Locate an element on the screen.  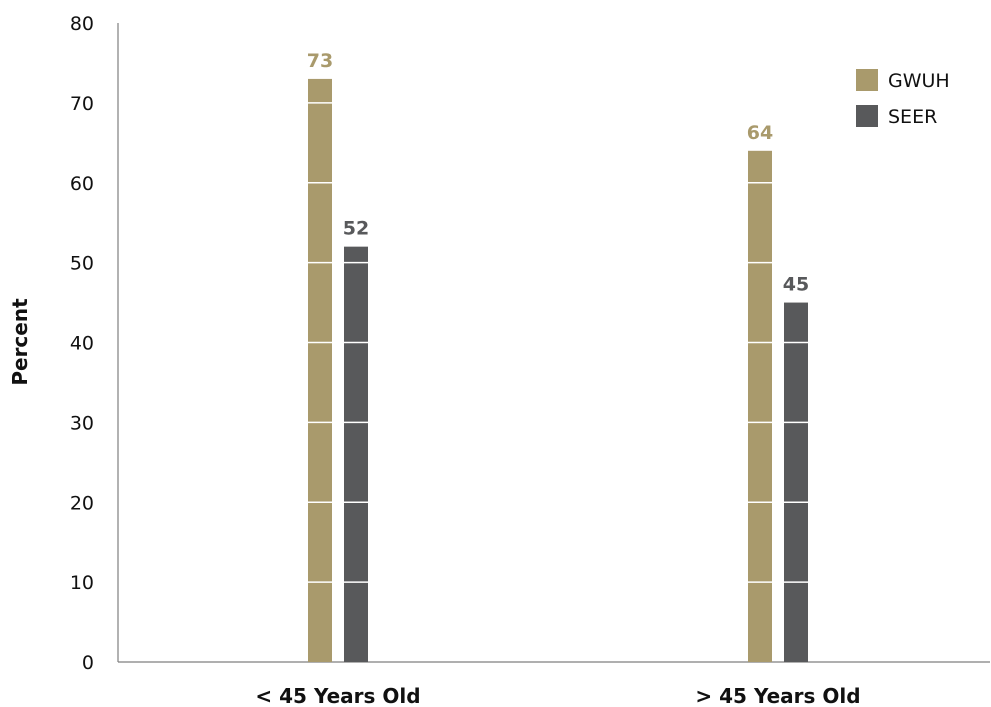
legend-label-seer: SEER is located at coordinates (912, 117).